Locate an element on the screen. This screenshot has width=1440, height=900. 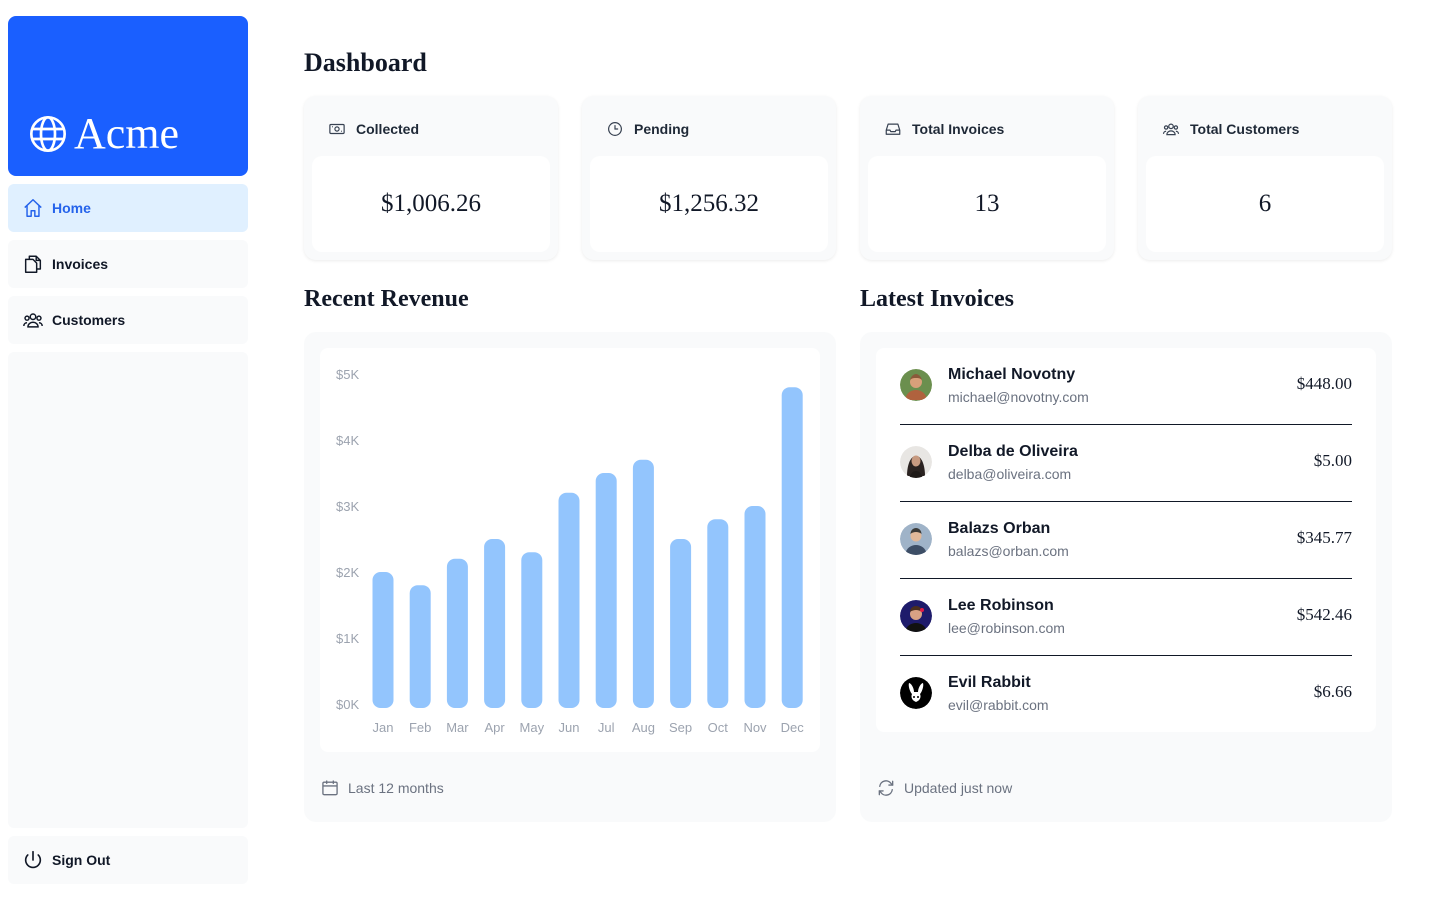
y-tick-label: $1K is located at coordinates (347, 638).